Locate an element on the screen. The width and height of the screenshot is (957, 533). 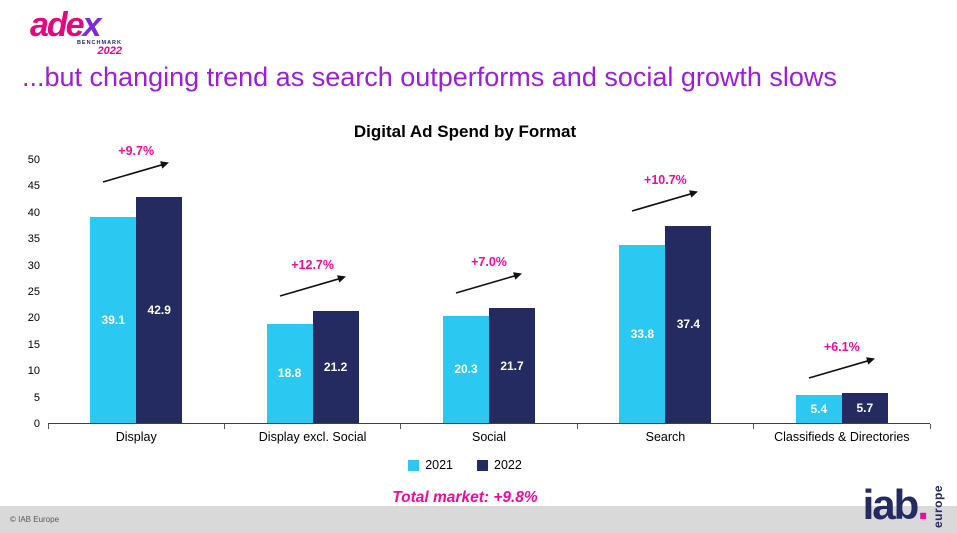
category-label: Search is located at coordinates (665, 437).